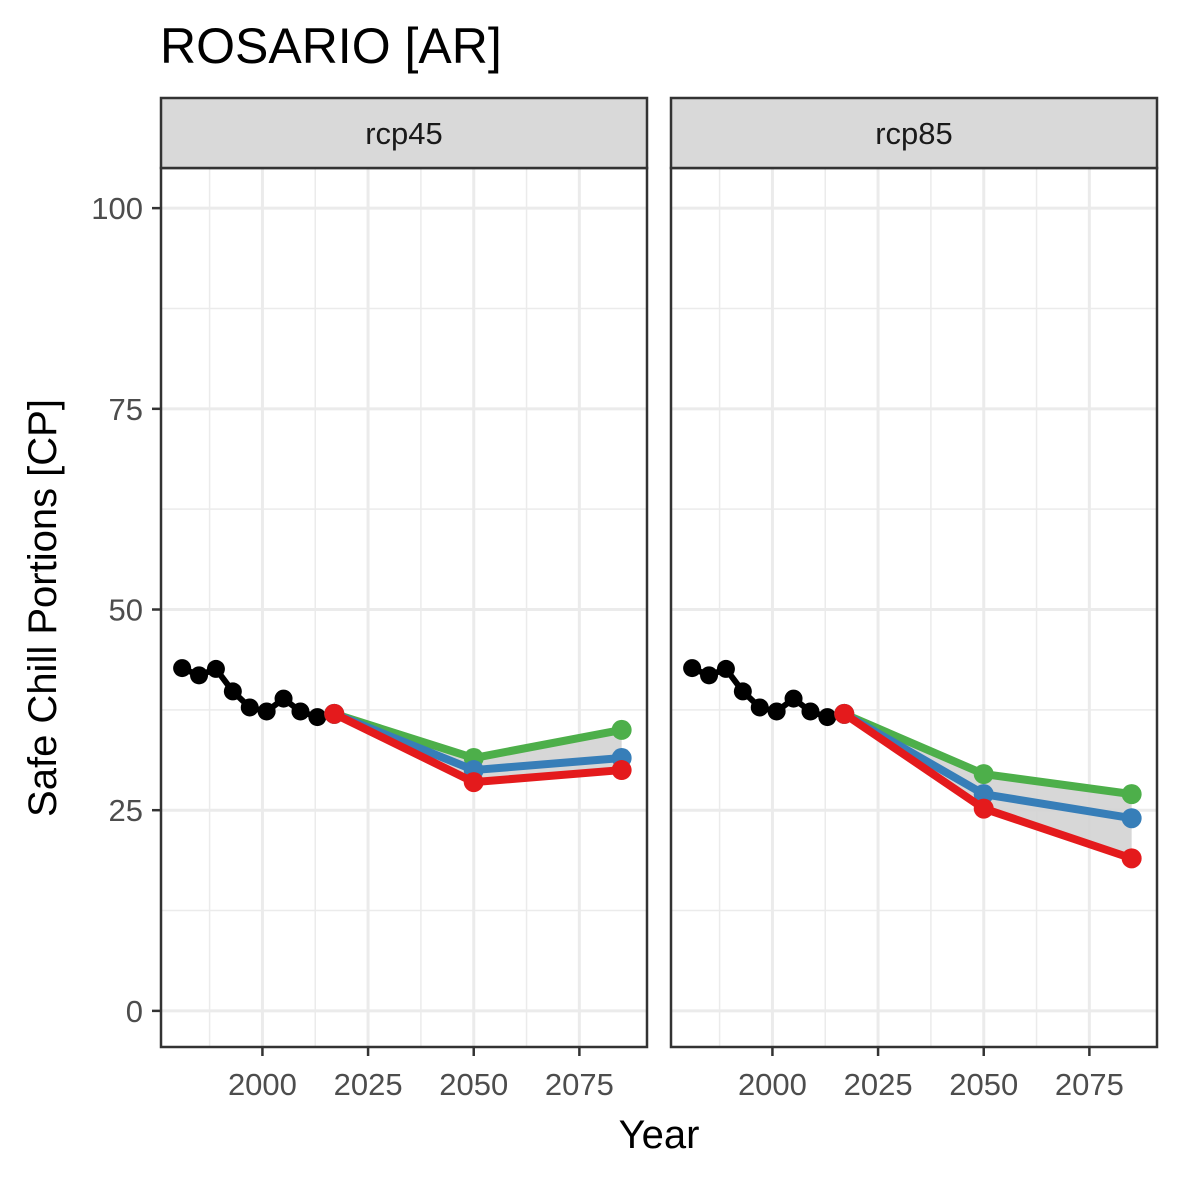 The height and width of the screenshot is (1181, 1181). Describe the element at coordinates (126, 409) in the screenshot. I see `y-tick-label: 75` at that location.